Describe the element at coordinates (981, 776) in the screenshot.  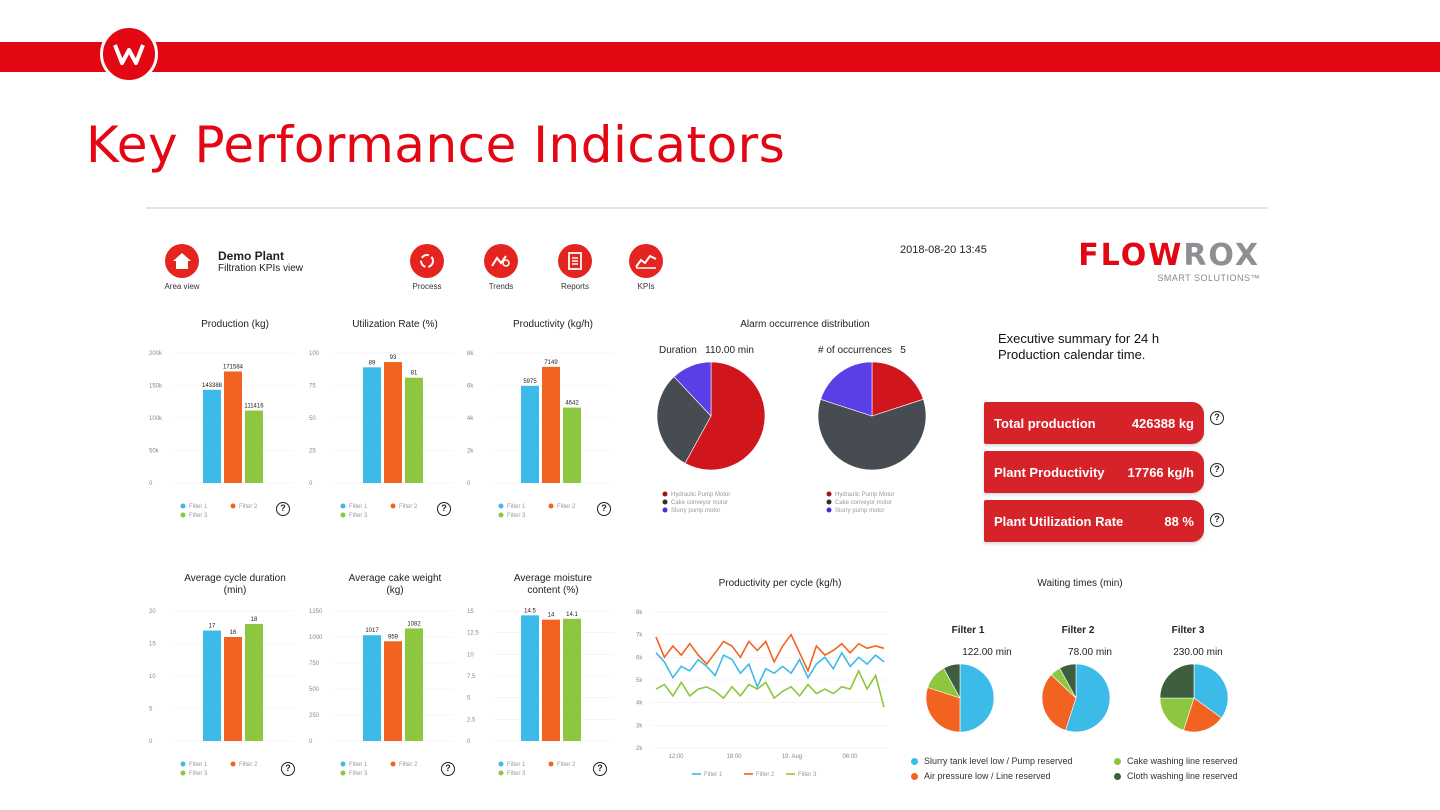
I see `wait-legend-item: Air pressure low / Line reserved` at that location.